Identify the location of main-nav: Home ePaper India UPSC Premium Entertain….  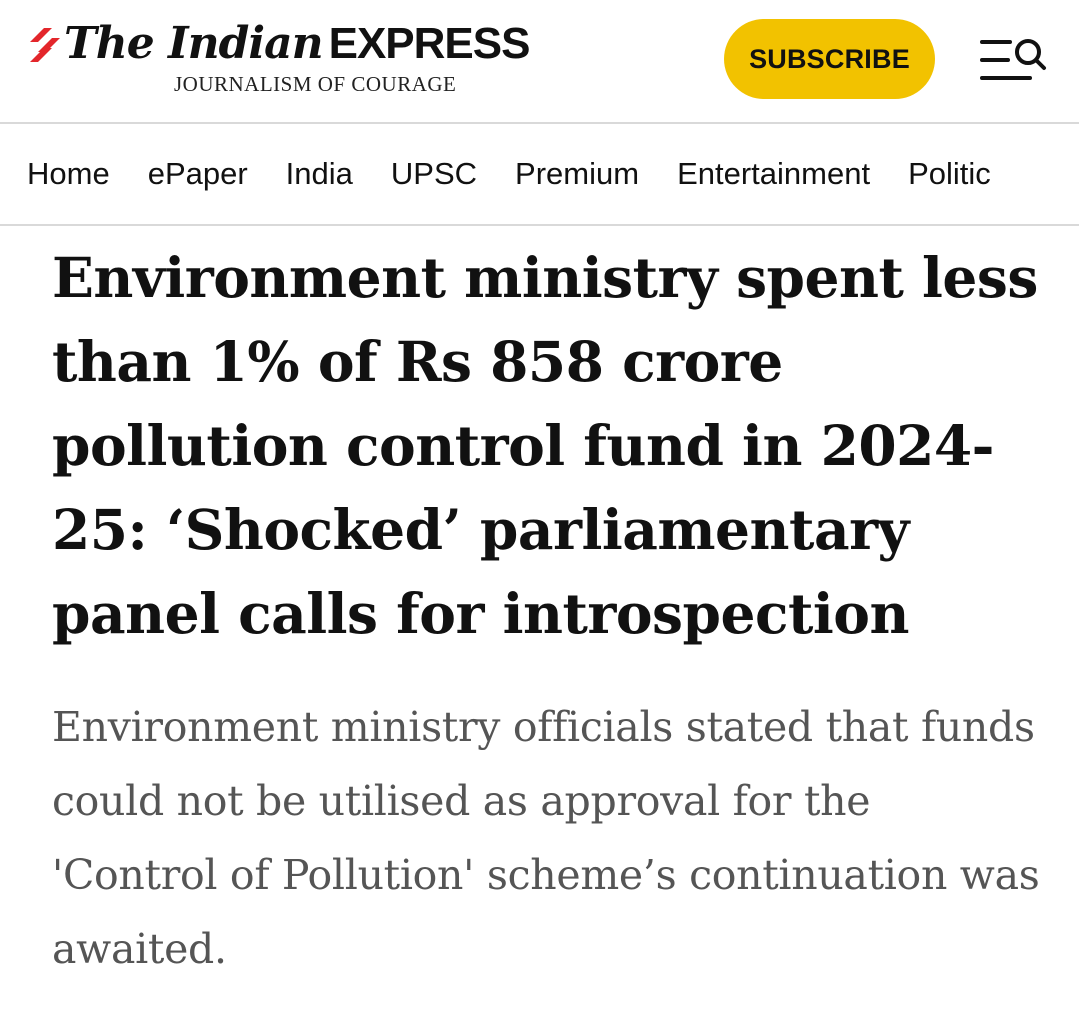
(539, 175).